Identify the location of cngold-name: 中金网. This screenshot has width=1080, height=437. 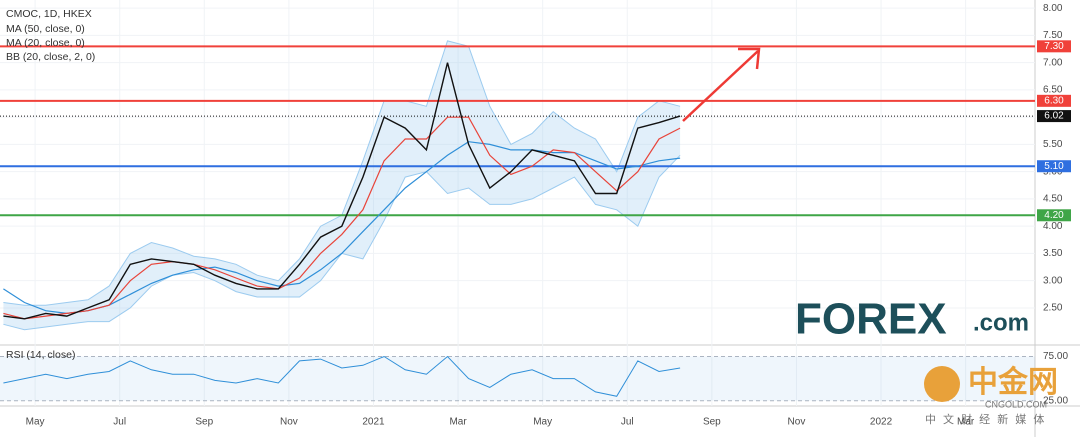
(1013, 382).